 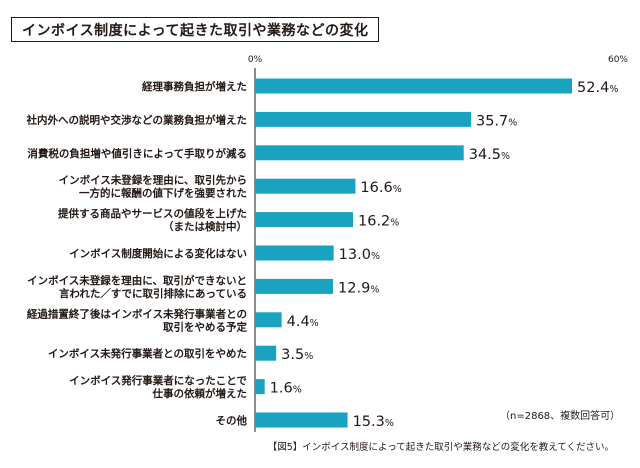 What do you see at coordinates (200, 393) in the screenshot?
I see `category-label: 仕事の依頼が増えた` at bounding box center [200, 393].